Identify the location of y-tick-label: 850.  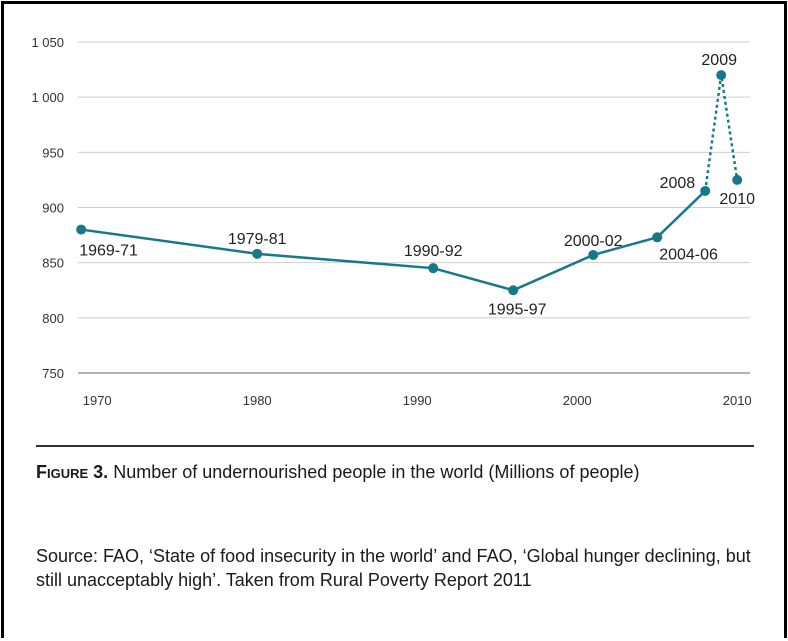
(53, 263).